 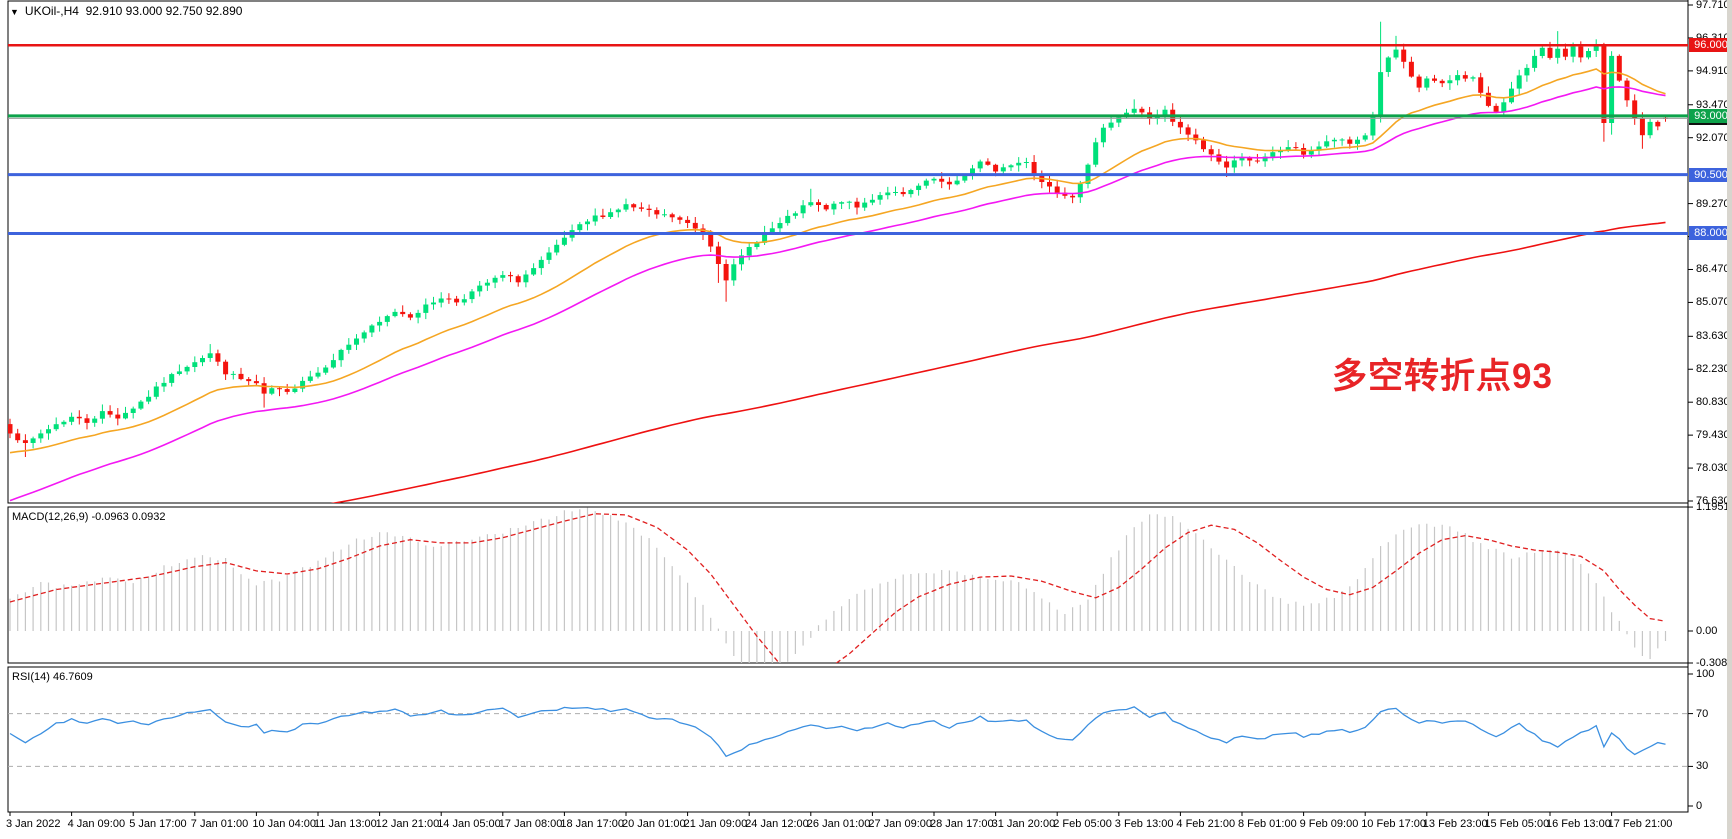 I want to click on price-scale-label: 86.470, so click(x=1713, y=269).